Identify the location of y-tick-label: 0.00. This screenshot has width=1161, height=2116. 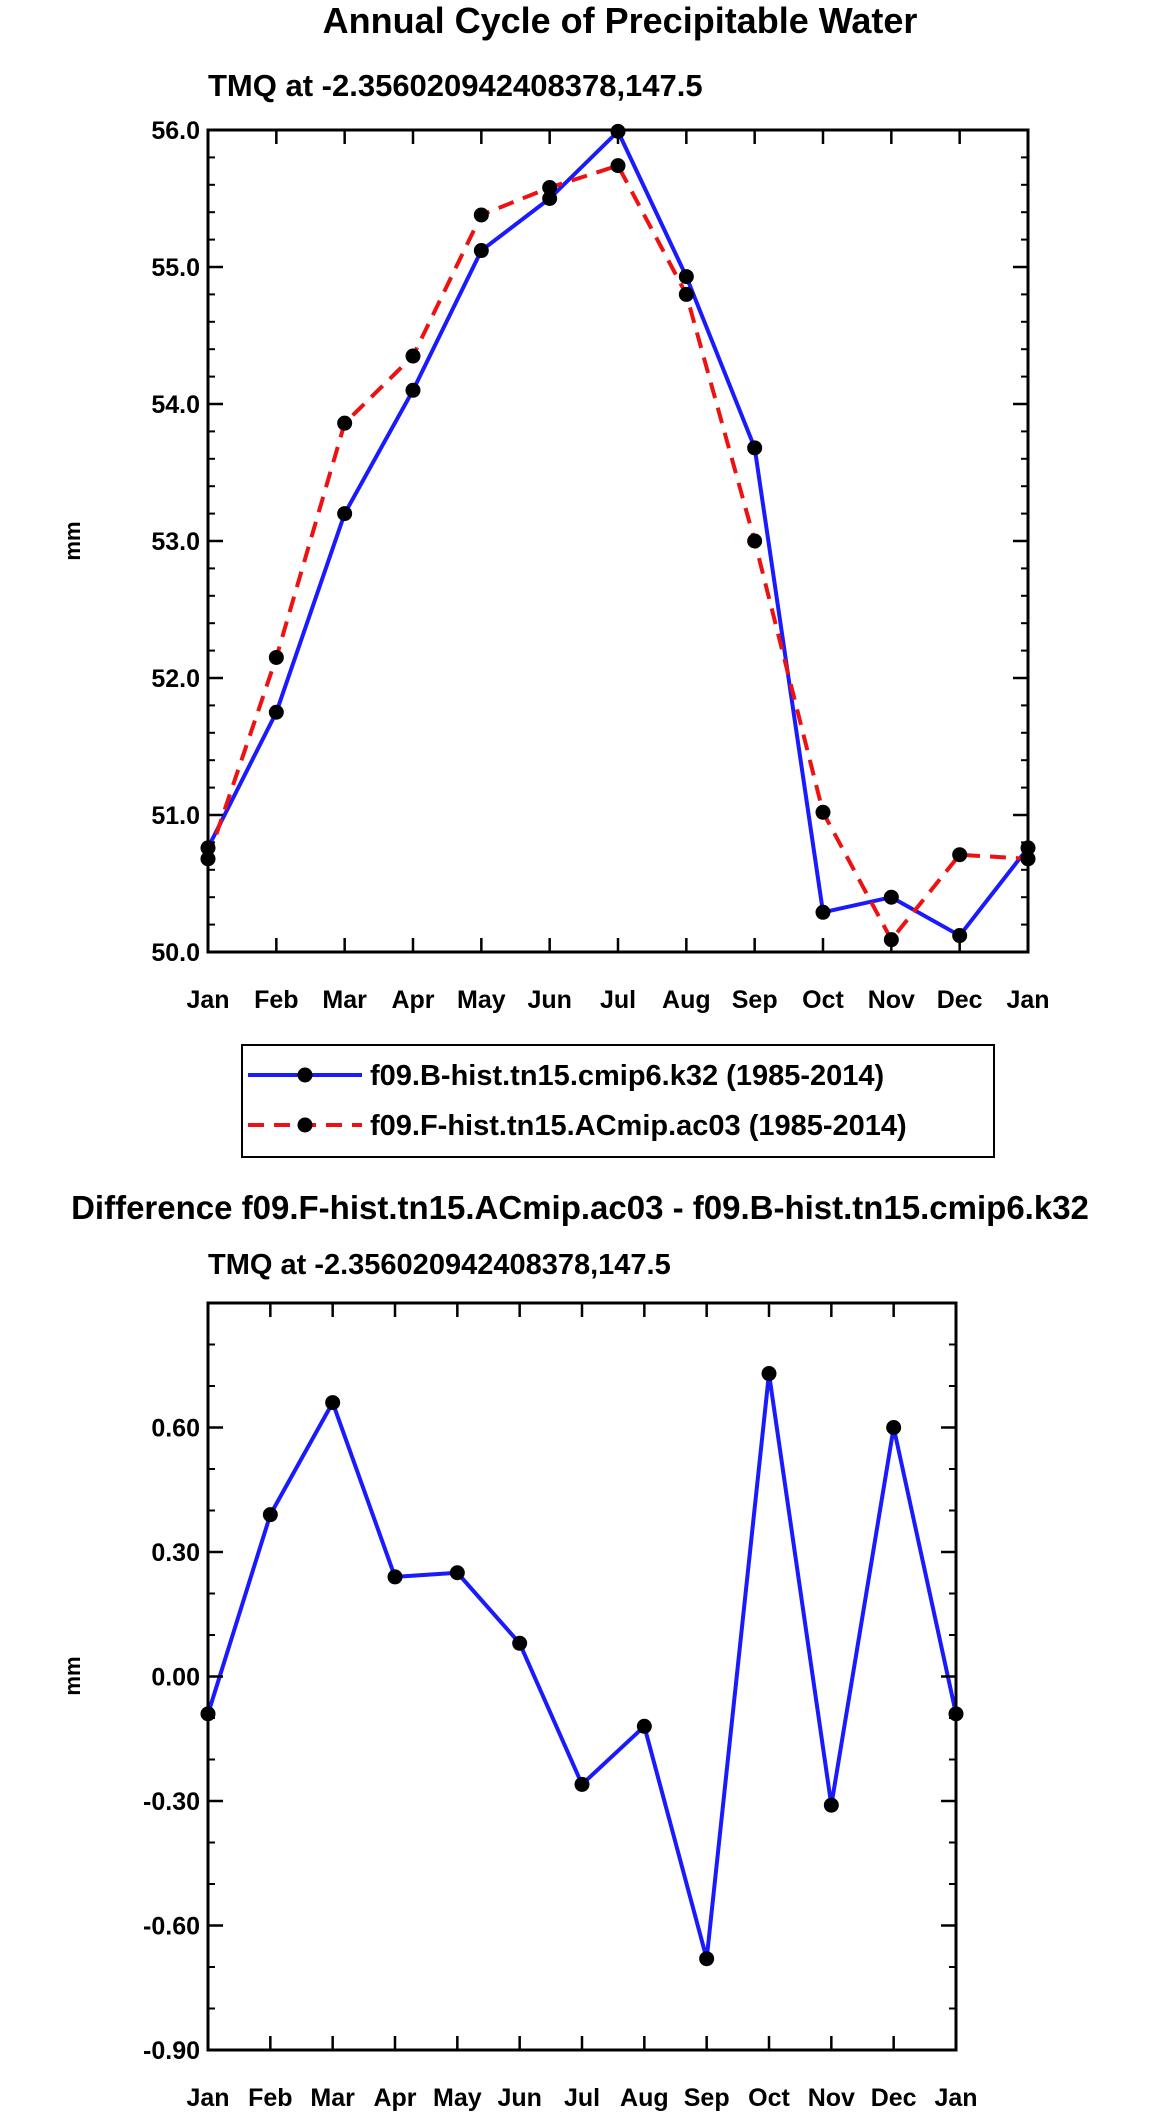
(175, 1678).